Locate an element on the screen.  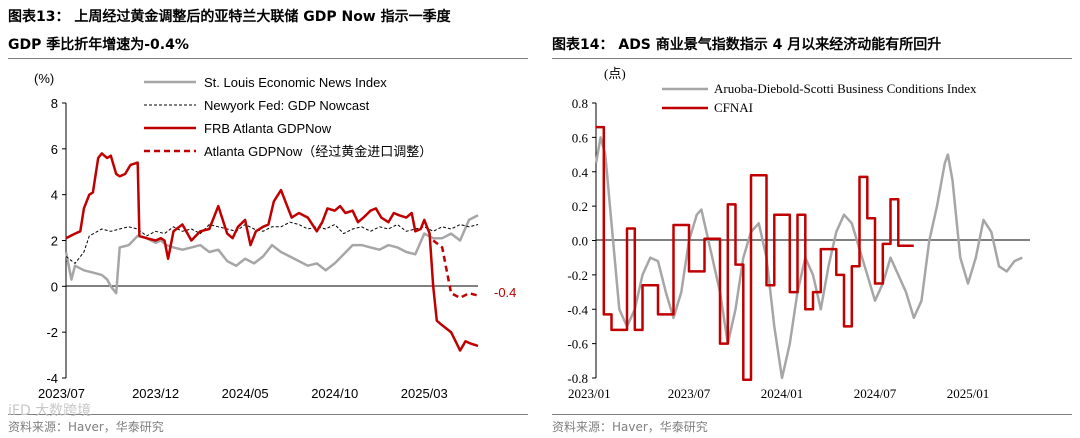
left-title-rule is located at coordinates (268, 58).